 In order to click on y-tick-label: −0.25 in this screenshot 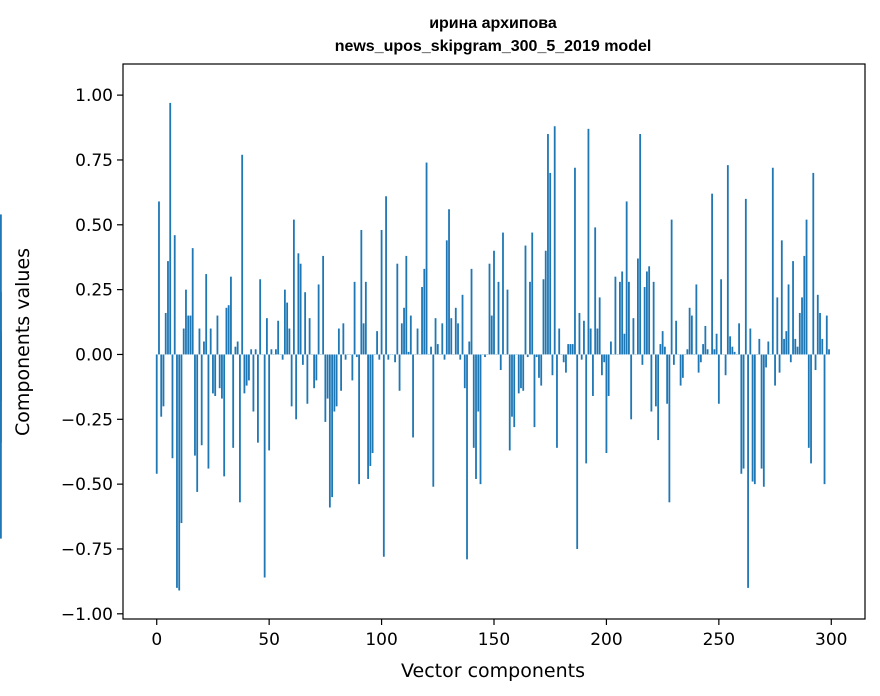, I will do `click(87, 420)`.